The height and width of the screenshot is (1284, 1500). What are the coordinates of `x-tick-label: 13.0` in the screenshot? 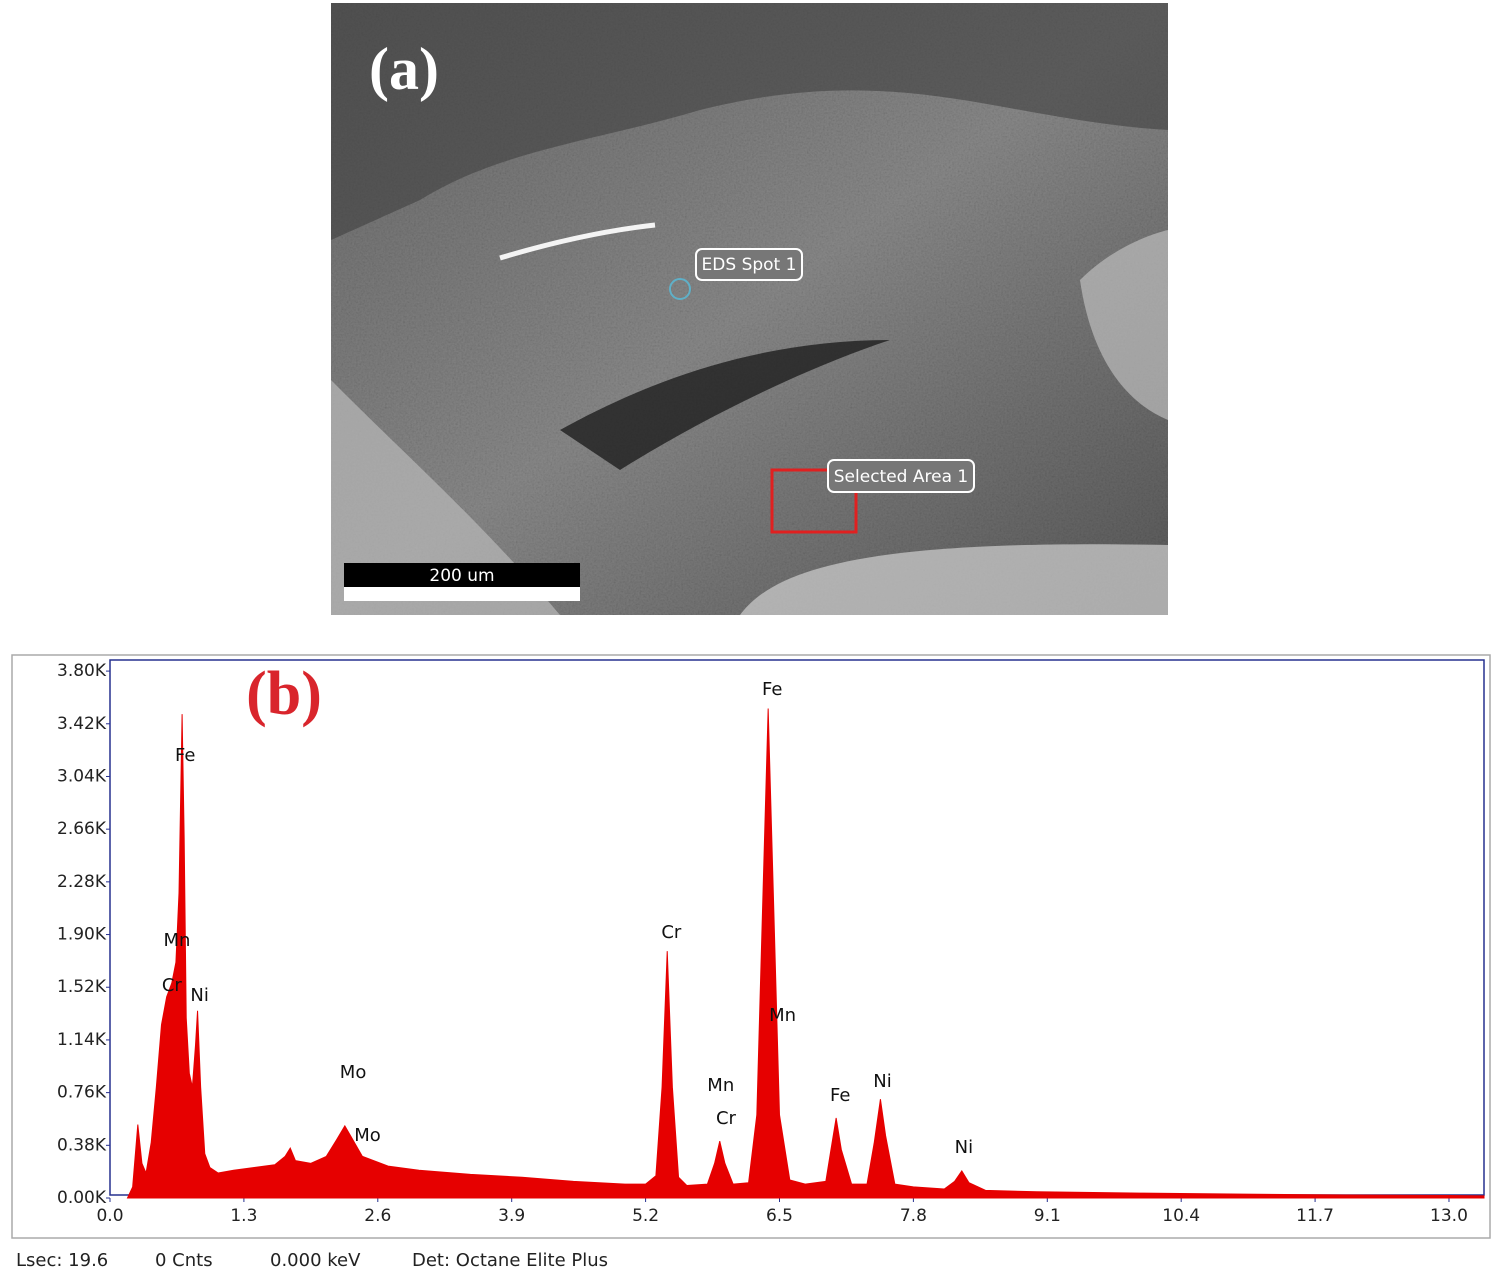 It's located at (1449, 1216).